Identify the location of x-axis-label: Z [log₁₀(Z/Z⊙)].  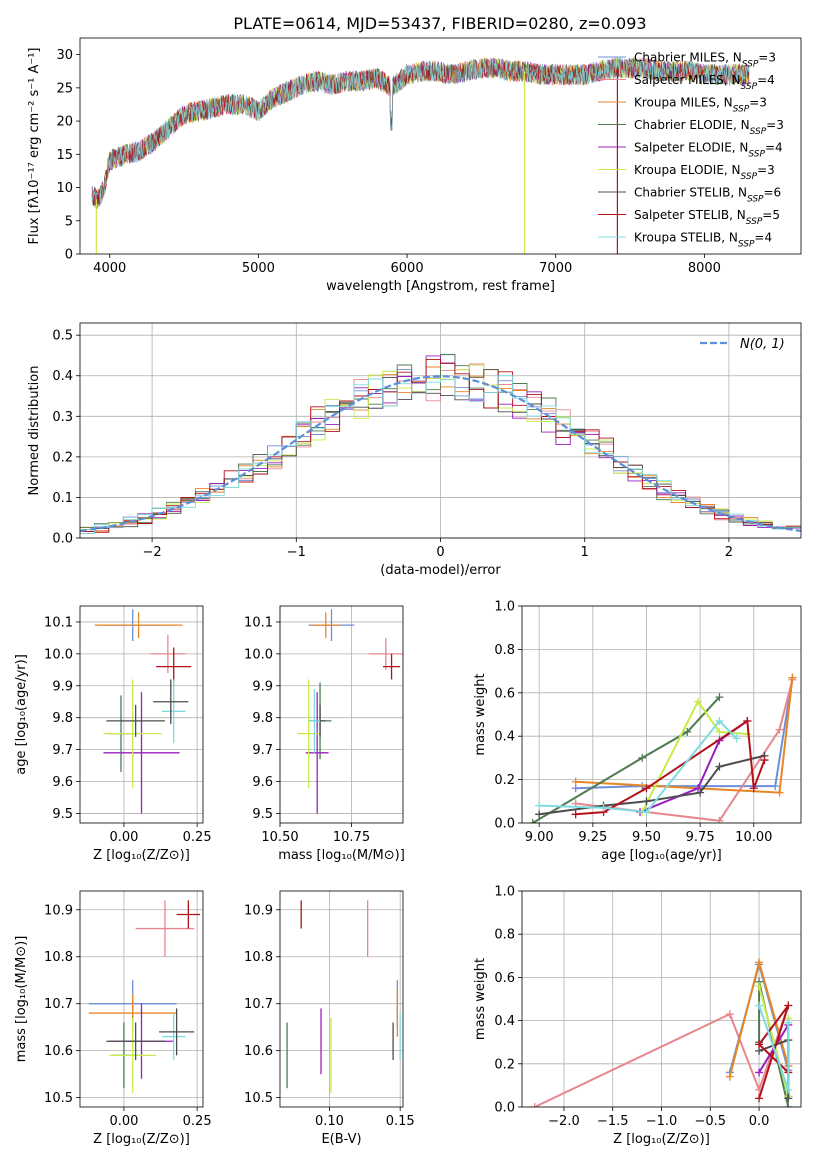
(141, 855).